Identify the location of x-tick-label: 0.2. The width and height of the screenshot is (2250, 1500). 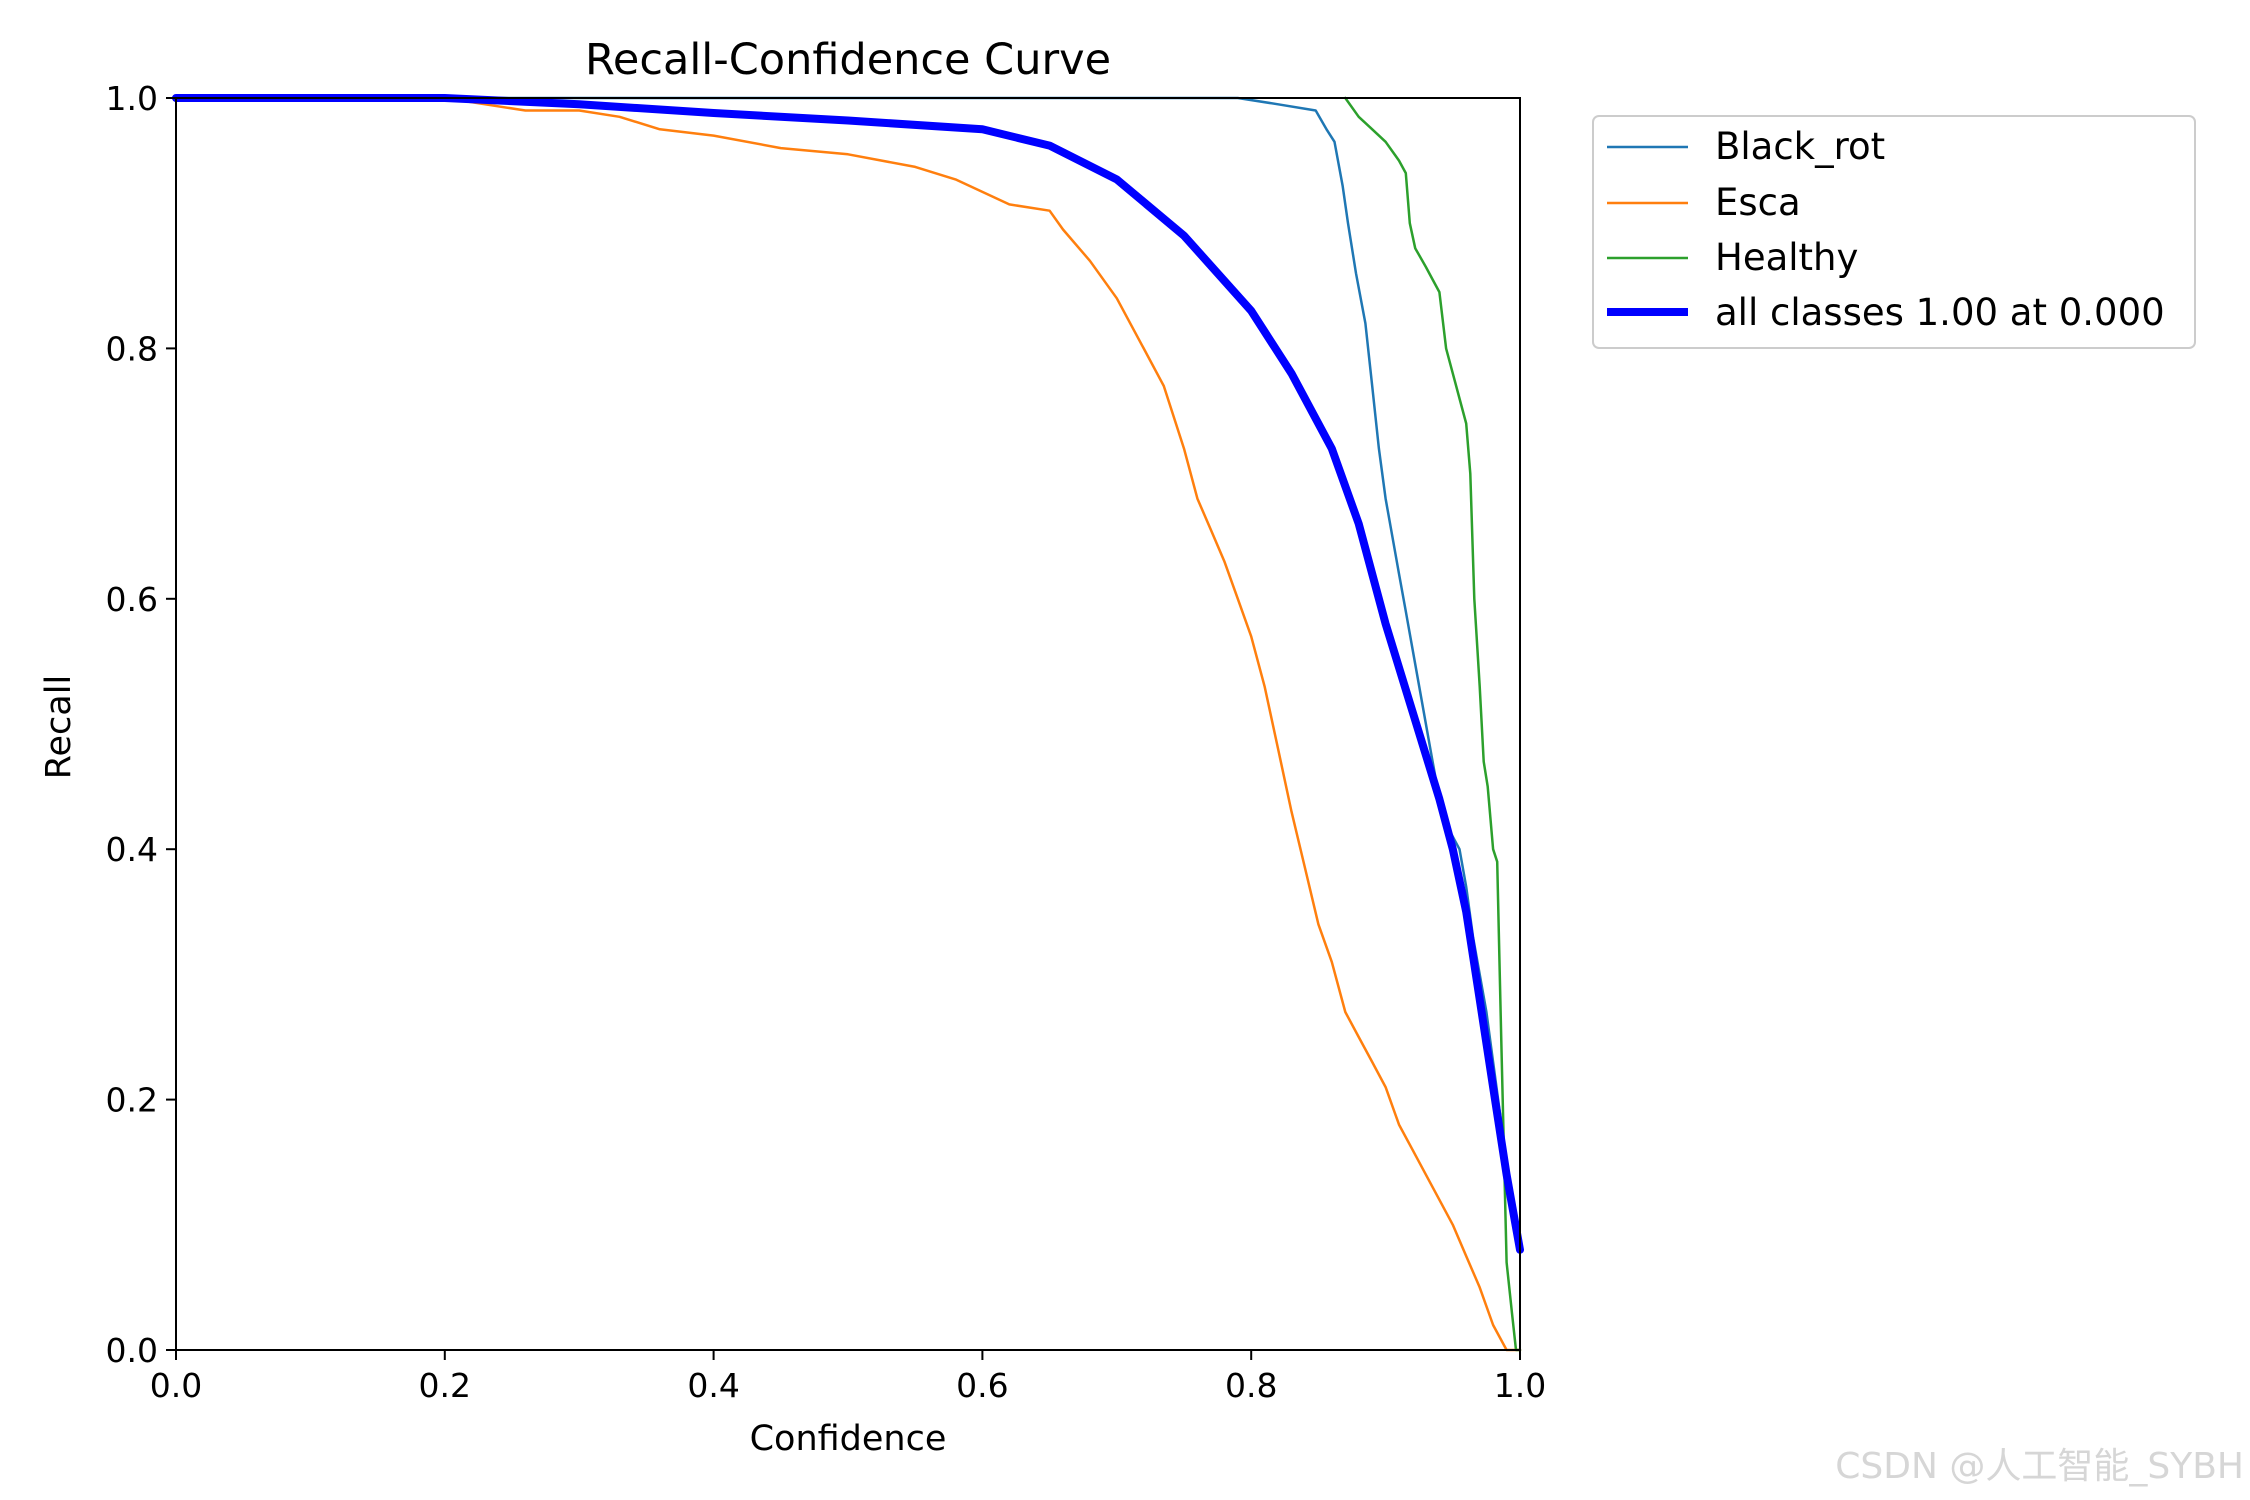
(445, 1385).